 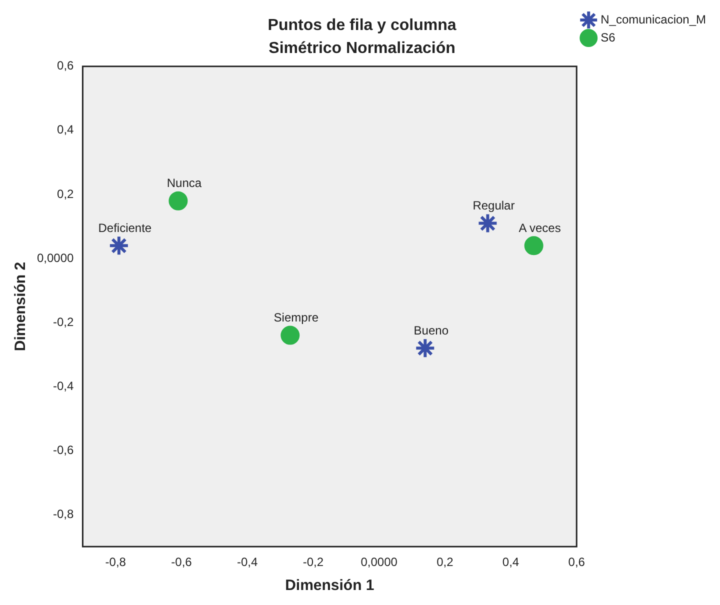 What do you see at coordinates (247, 562) in the screenshot?
I see `x-tick-label: -0,4` at bounding box center [247, 562].